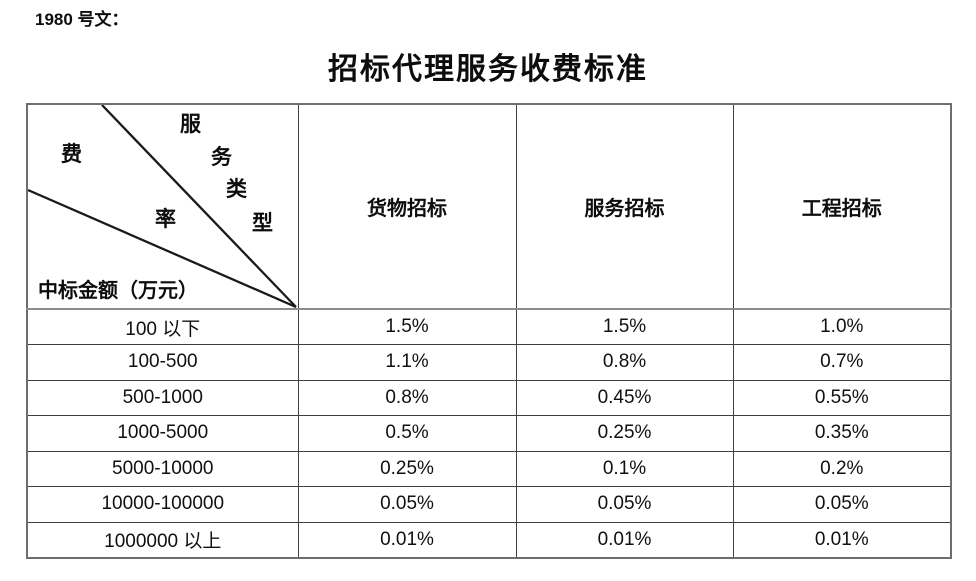 The width and height of the screenshot is (976, 581). What do you see at coordinates (624, 206) in the screenshot?
I see `column-header-services-bidding: 服务招标` at bounding box center [624, 206].